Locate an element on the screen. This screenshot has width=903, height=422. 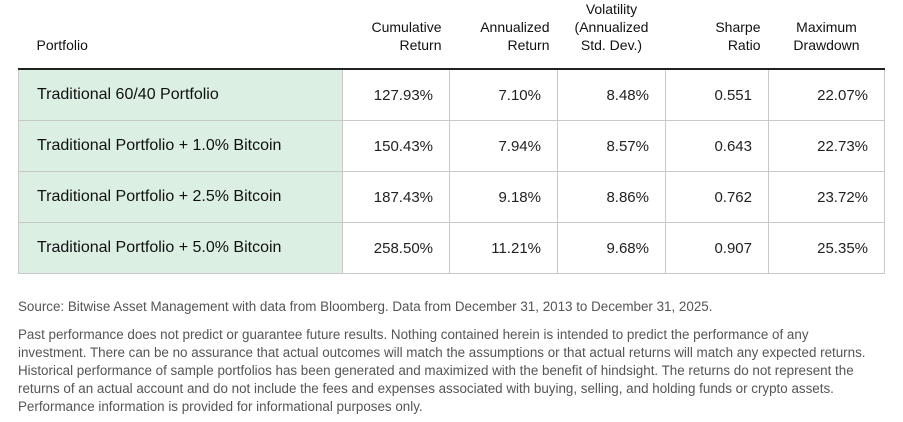
header-annualized-line-2: Return is located at coordinates (528, 45).